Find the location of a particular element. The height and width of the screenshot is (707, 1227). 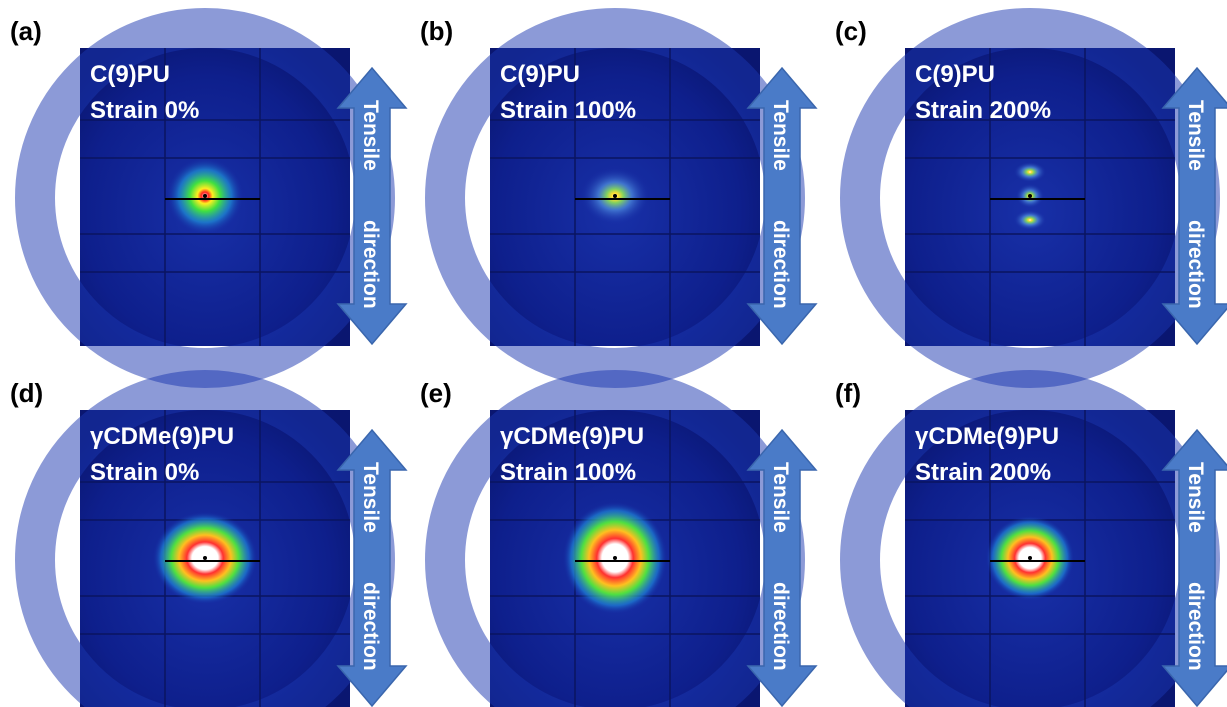

panel-label: (d) is located at coordinates (26, 393).